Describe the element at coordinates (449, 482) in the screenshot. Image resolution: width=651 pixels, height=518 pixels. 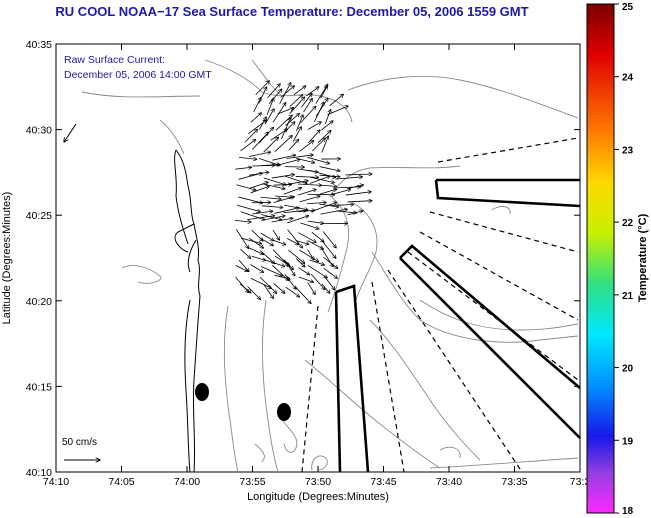
I see `x-tick-label: 73:40` at that location.